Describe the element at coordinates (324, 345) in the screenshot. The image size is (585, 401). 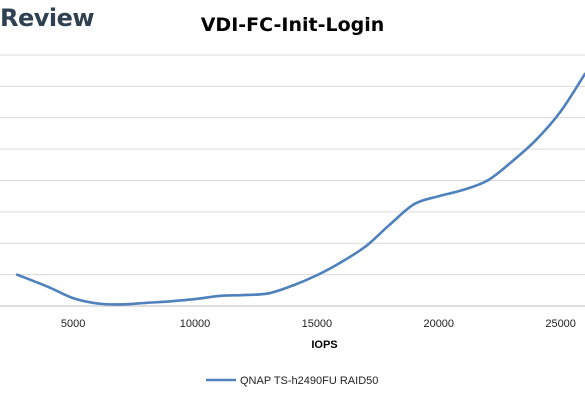
I see `x-axis-label: IOPS` at that location.